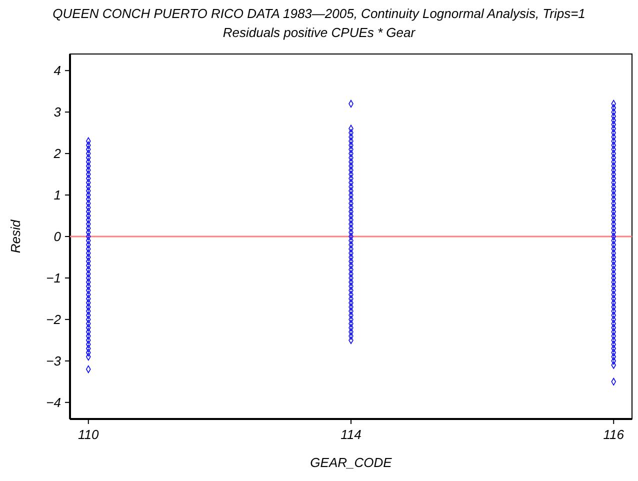  What do you see at coordinates (89, 434) in the screenshot?
I see `x-tick-label: 110` at bounding box center [89, 434].